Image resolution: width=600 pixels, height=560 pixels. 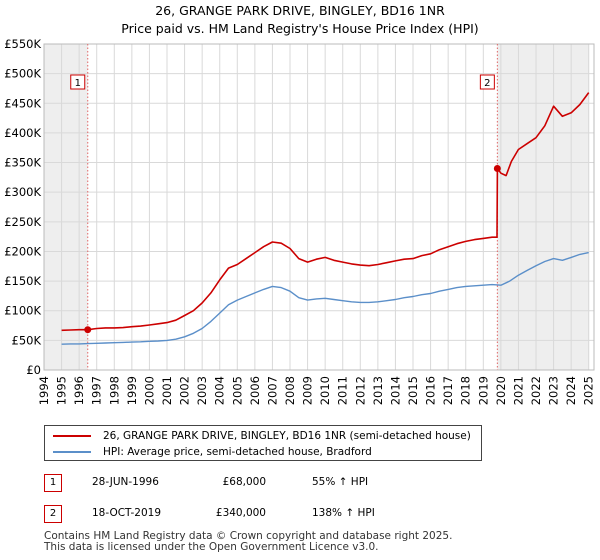 I want to click on y-tick-label: £500K, so click(x=22, y=74).